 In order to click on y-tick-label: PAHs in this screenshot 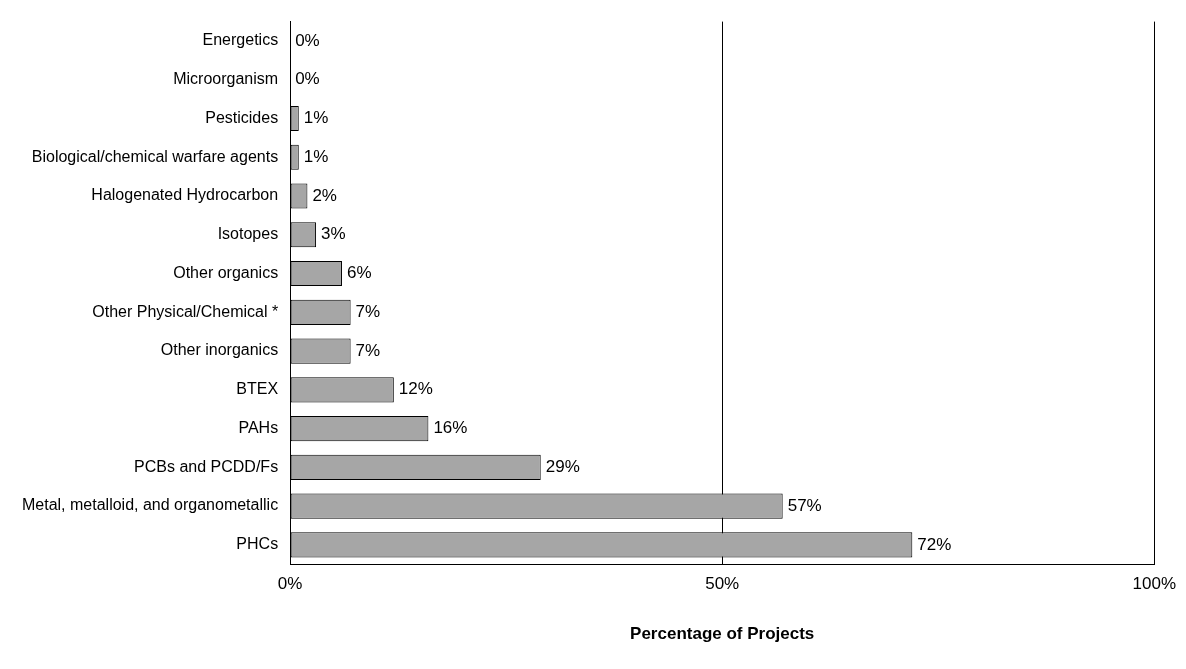, I will do `click(258, 427)`.